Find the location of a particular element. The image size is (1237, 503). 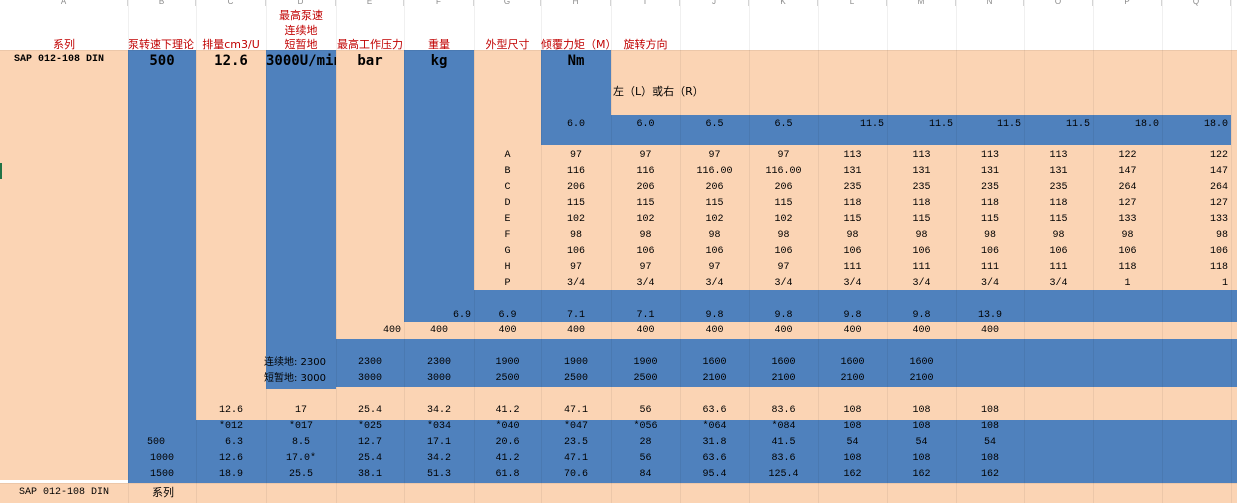

dim-label-f: F is located at coordinates (507, 235).